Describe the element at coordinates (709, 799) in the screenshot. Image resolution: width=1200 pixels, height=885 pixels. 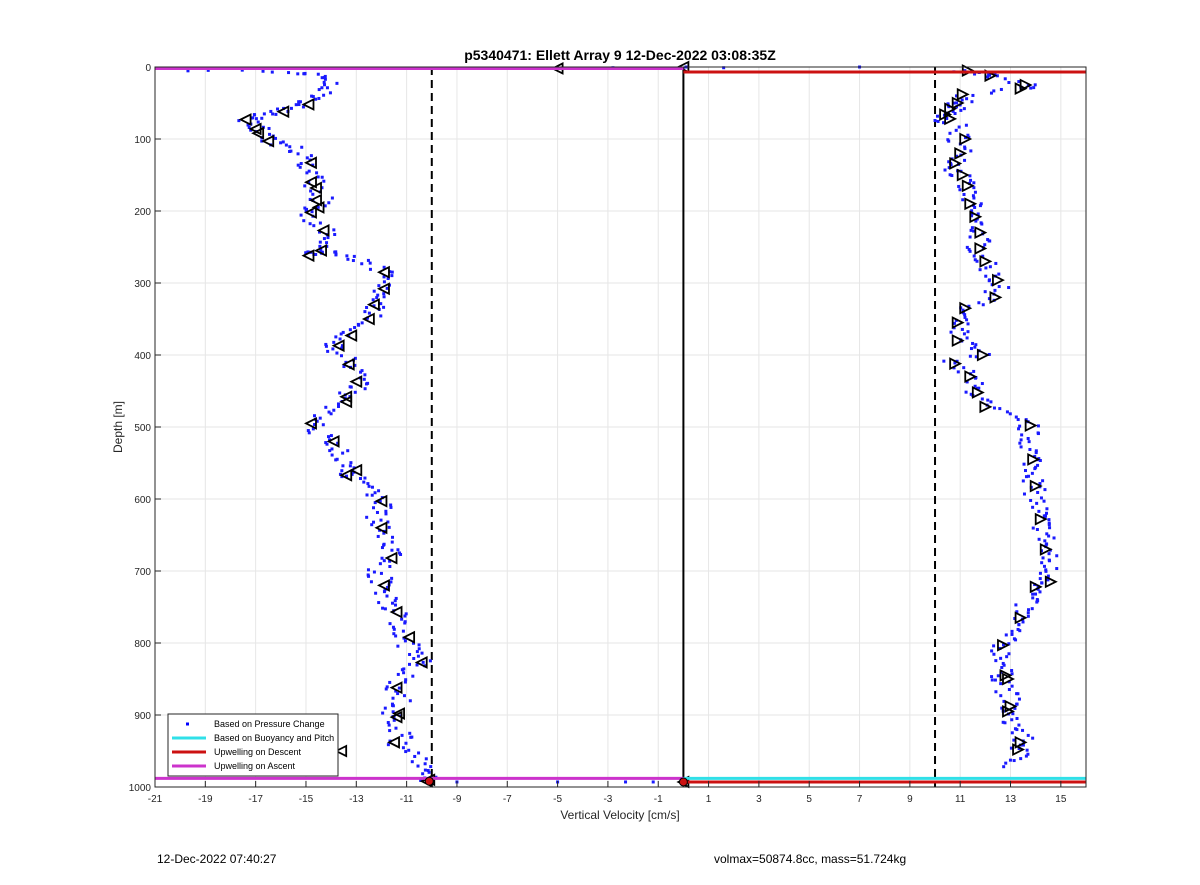
I see `x-tick-label: 1` at that location.